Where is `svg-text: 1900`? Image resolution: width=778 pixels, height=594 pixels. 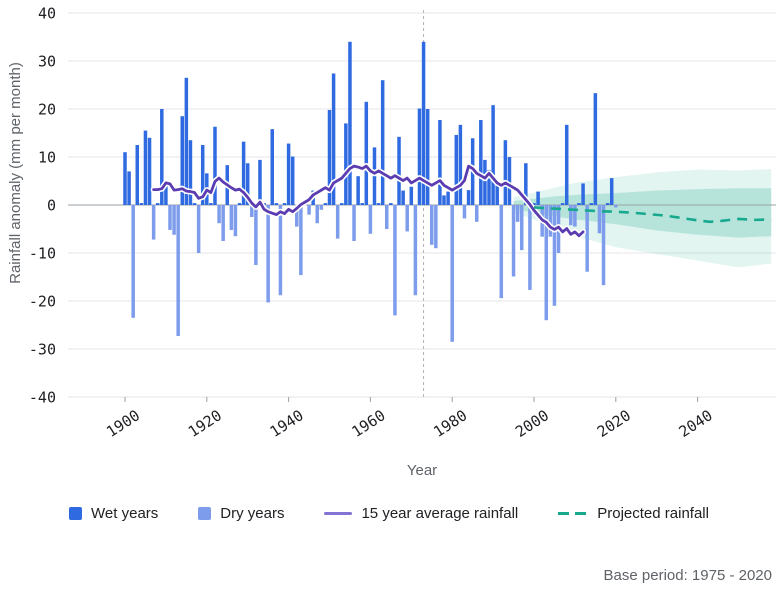
svg-text: 1900 is located at coordinates (123, 423).